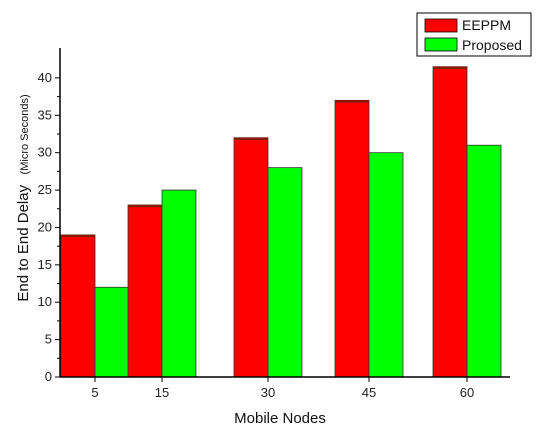 The width and height of the screenshot is (550, 434). What do you see at coordinates (280, 418) in the screenshot?
I see `x-axis-label: Mobile Nodes` at bounding box center [280, 418].